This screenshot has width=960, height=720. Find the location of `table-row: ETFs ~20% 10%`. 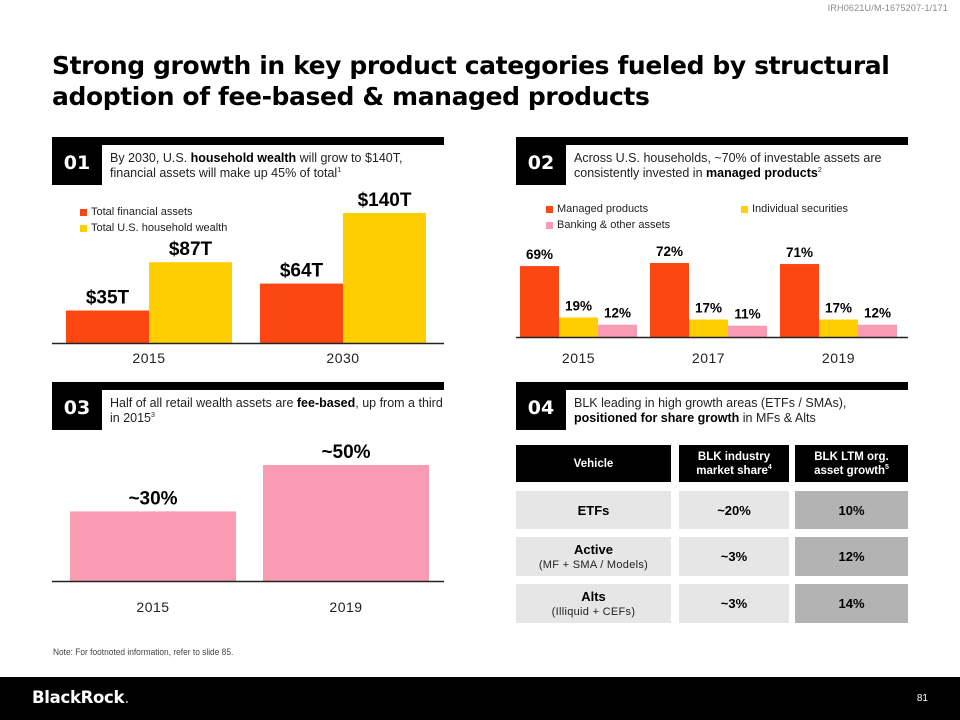

table-row: ETFs ~20% 10% is located at coordinates (712, 510).